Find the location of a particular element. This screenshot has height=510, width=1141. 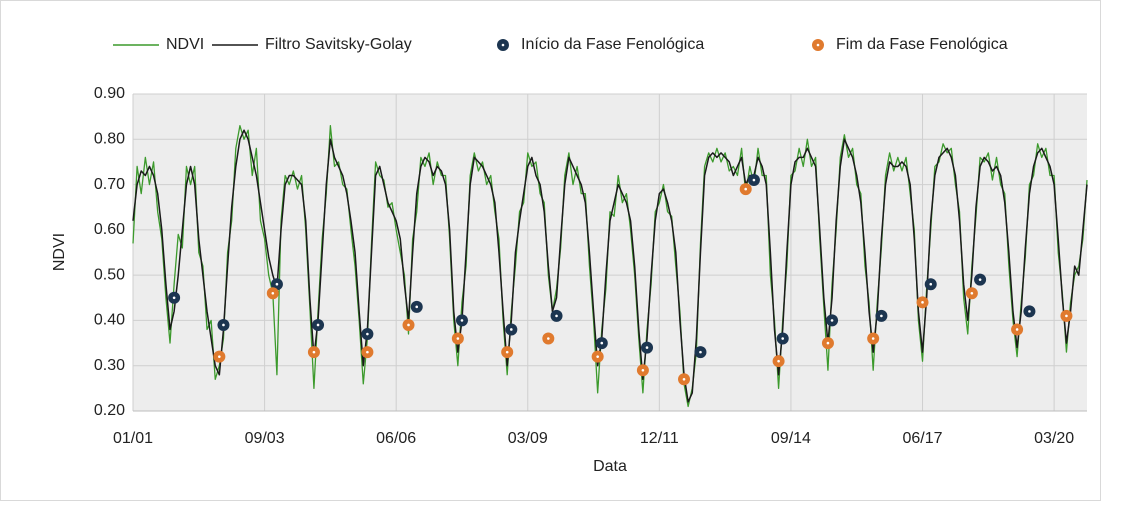

y-tick-label: 0.30 is located at coordinates (109, 365).